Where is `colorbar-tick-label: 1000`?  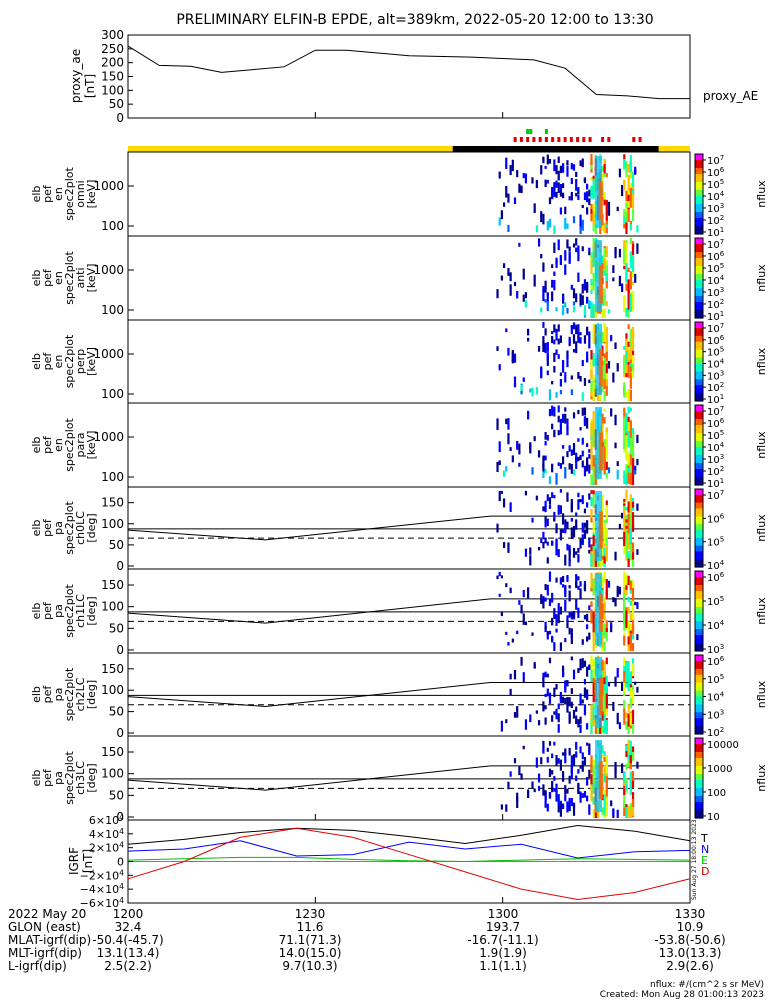
colorbar-tick-label: 1000 is located at coordinates (719, 769).